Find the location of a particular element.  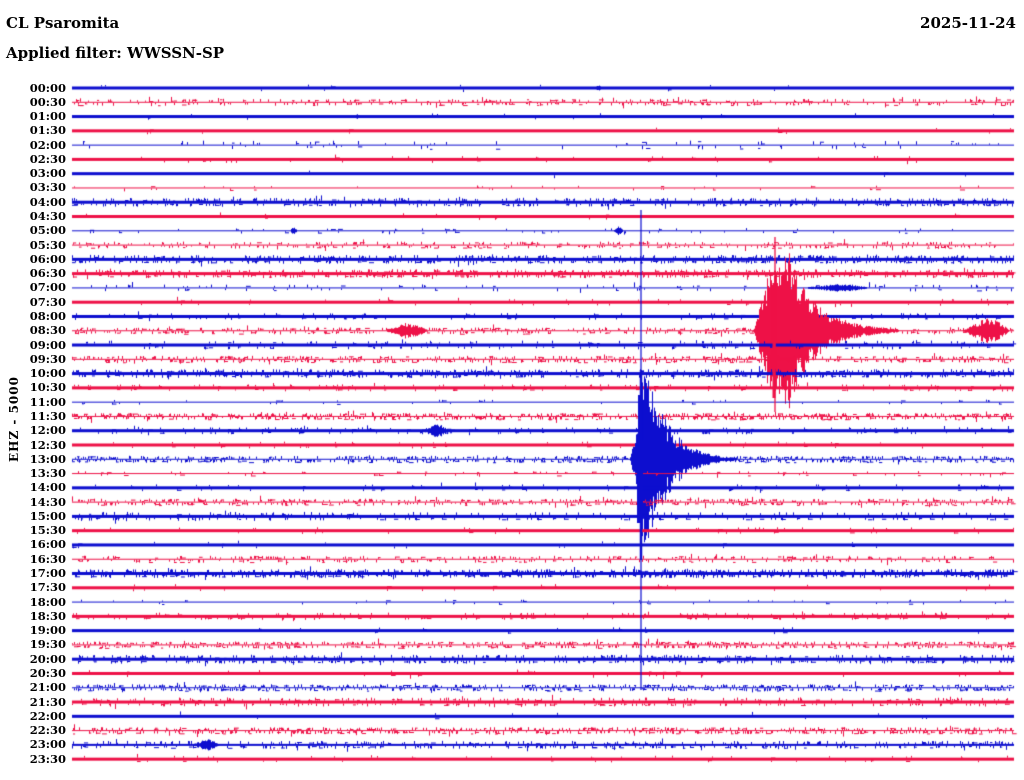

time-tick-label: 23:30 is located at coordinates (47, 758).